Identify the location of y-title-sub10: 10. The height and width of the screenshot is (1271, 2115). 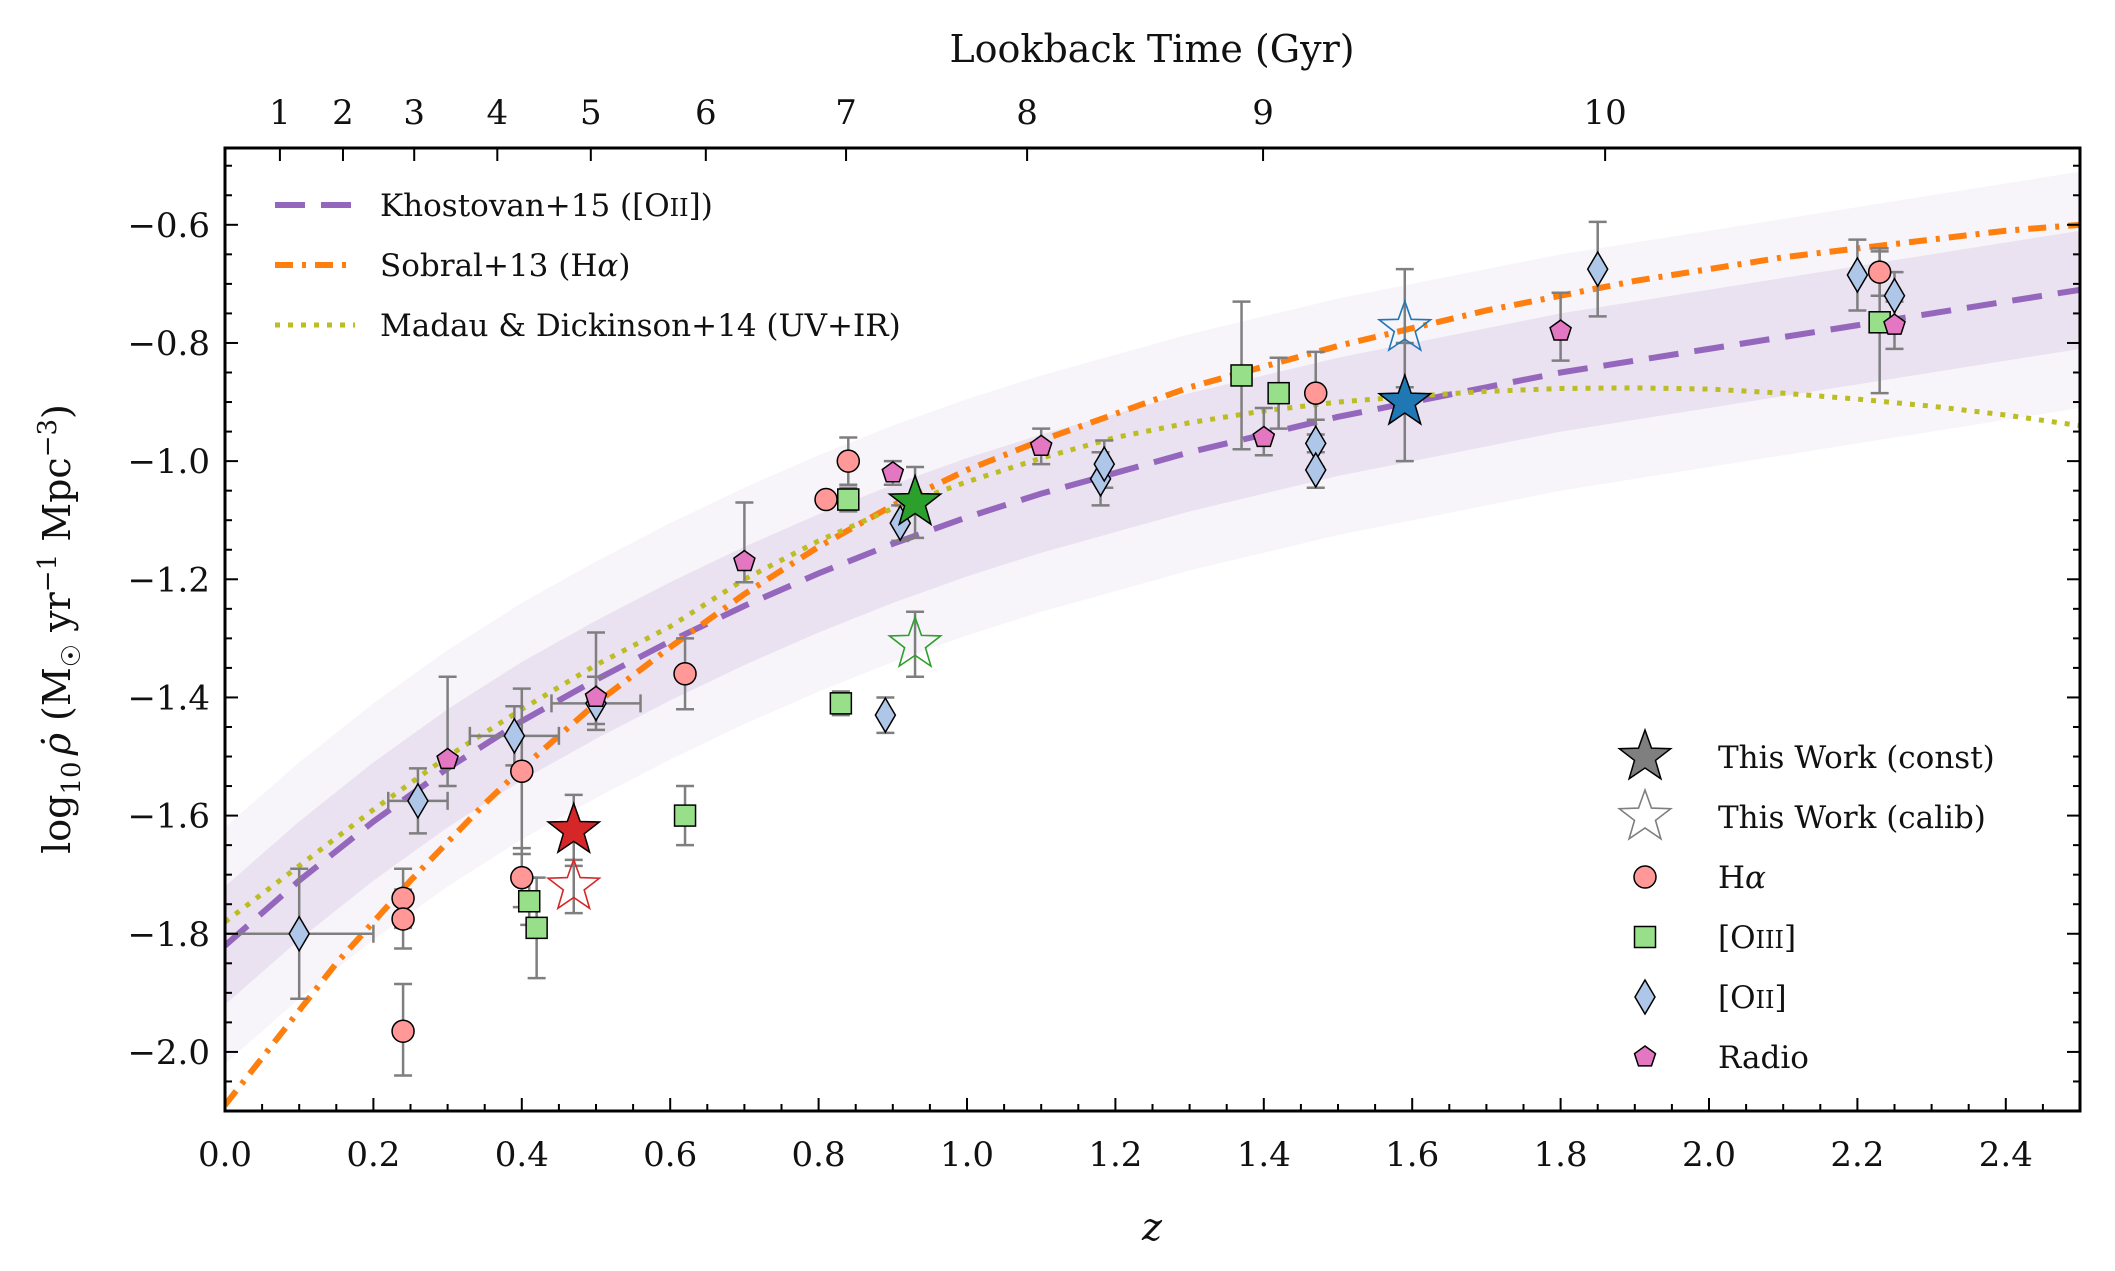
(72, 777).